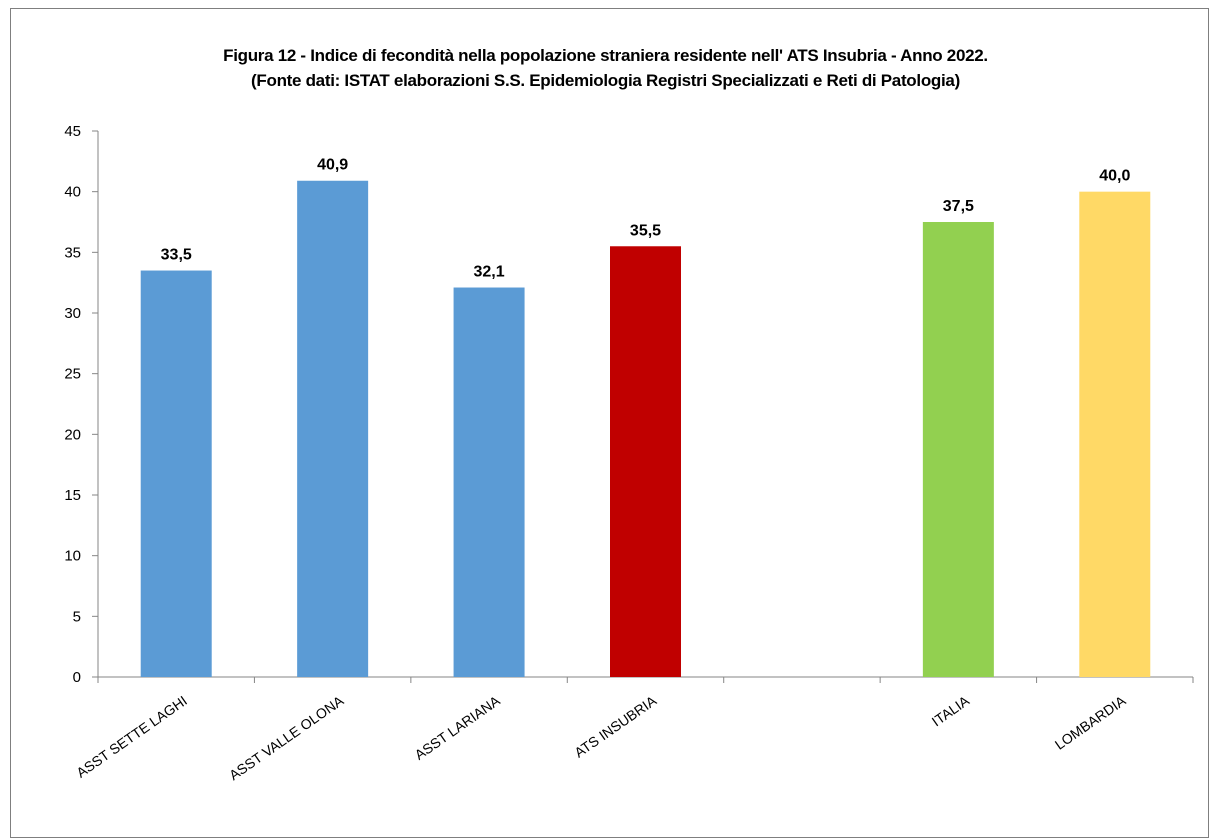  I want to click on x-category-label: ITALIA, so click(951, 710).